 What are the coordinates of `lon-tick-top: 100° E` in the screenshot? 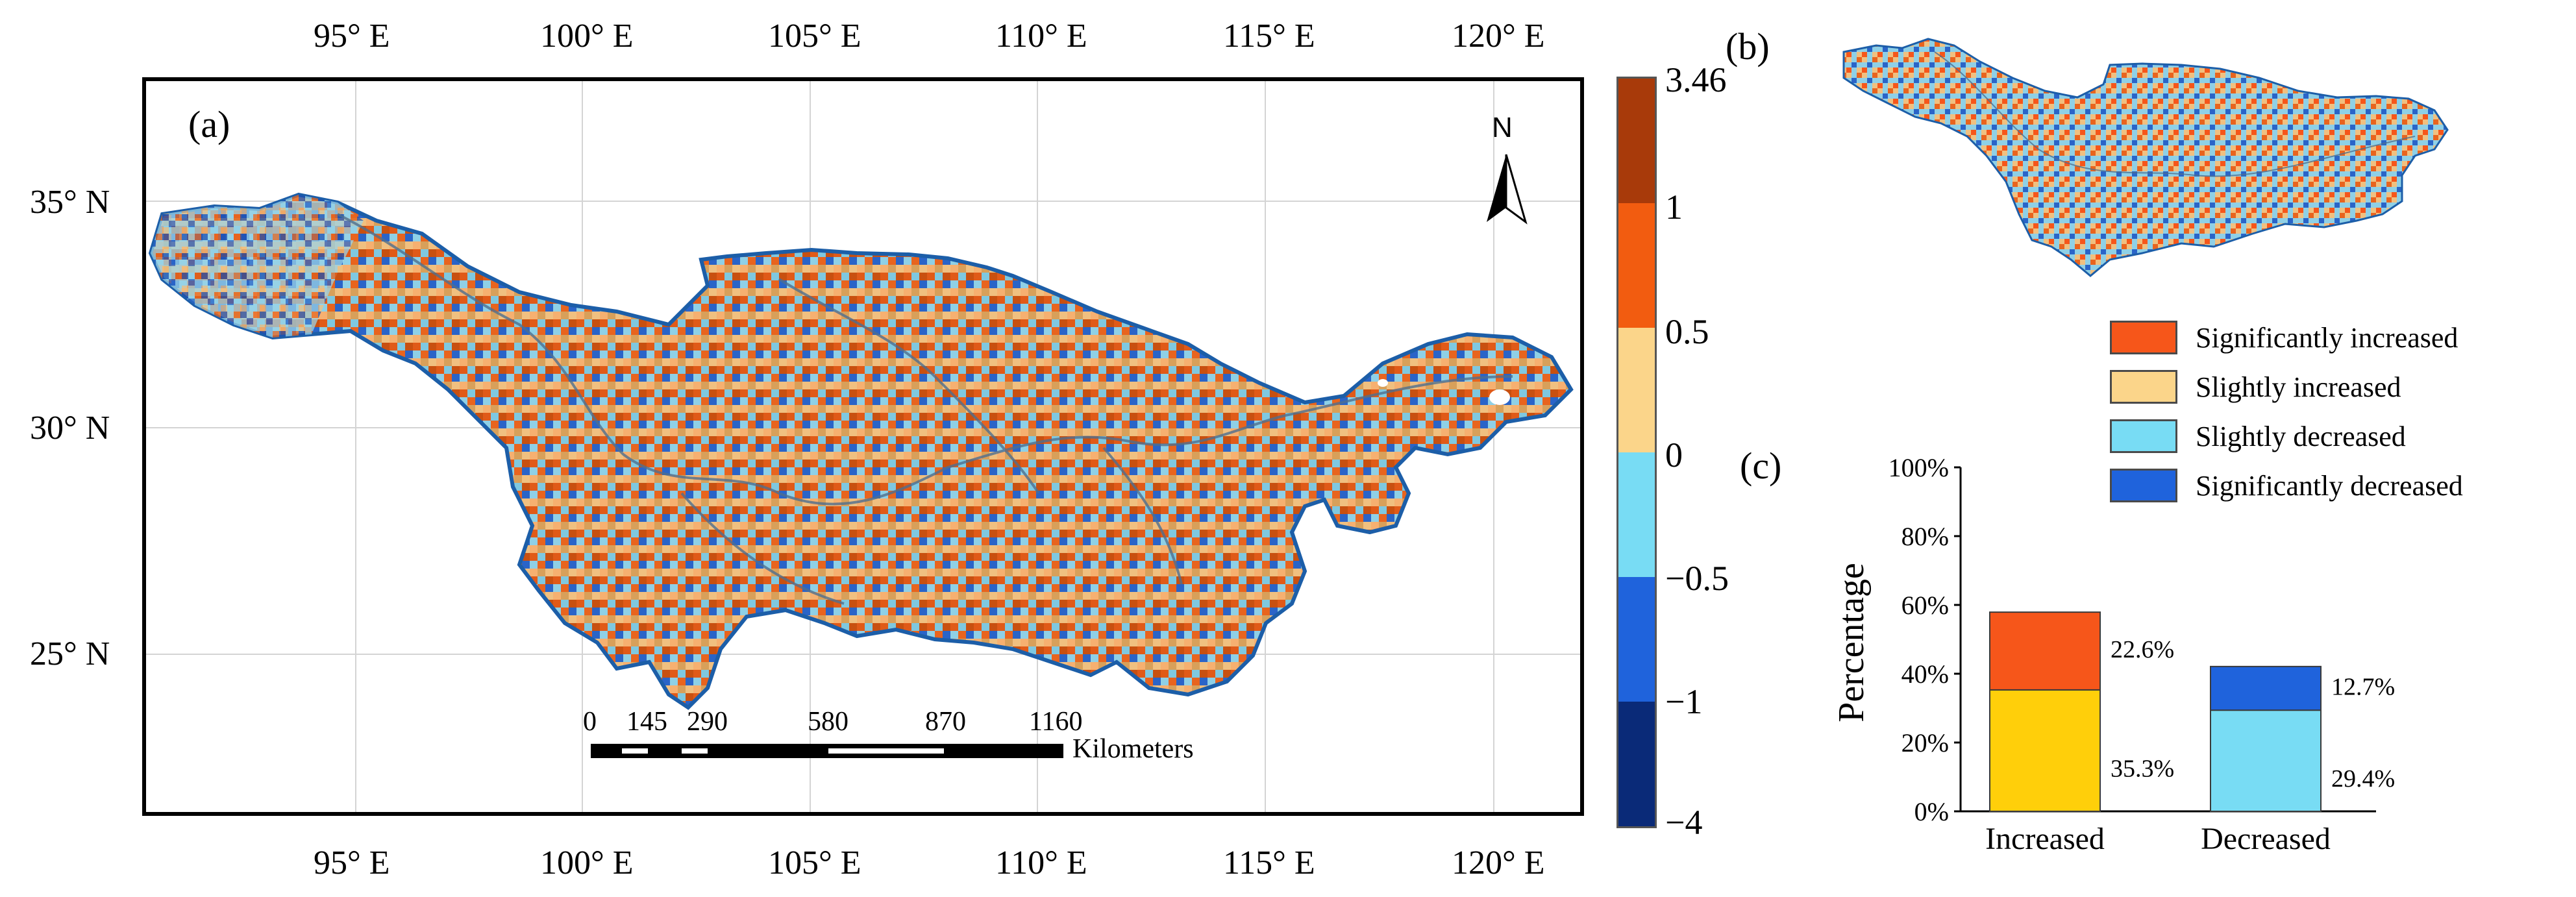 It's located at (587, 36).